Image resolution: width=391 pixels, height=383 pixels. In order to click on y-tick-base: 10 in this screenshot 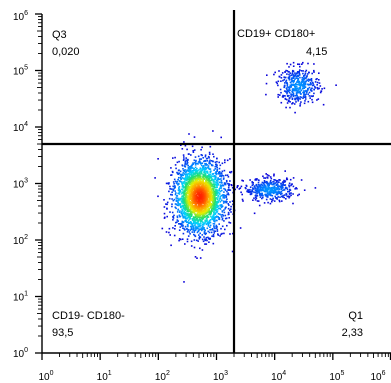, I will do `click(19, 72)`.